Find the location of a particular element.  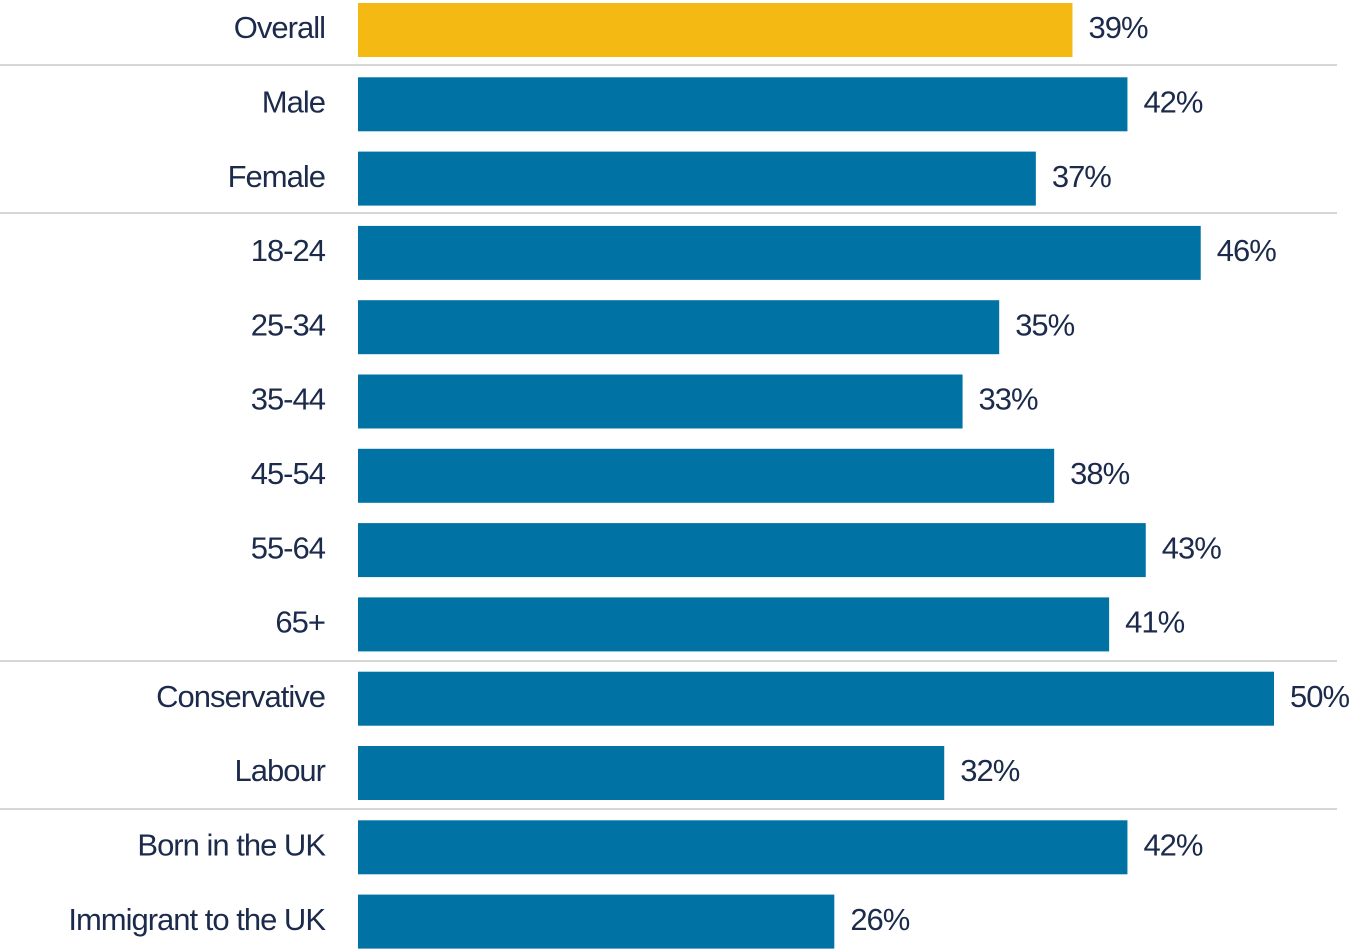

category-label: 35-44 is located at coordinates (288, 399).